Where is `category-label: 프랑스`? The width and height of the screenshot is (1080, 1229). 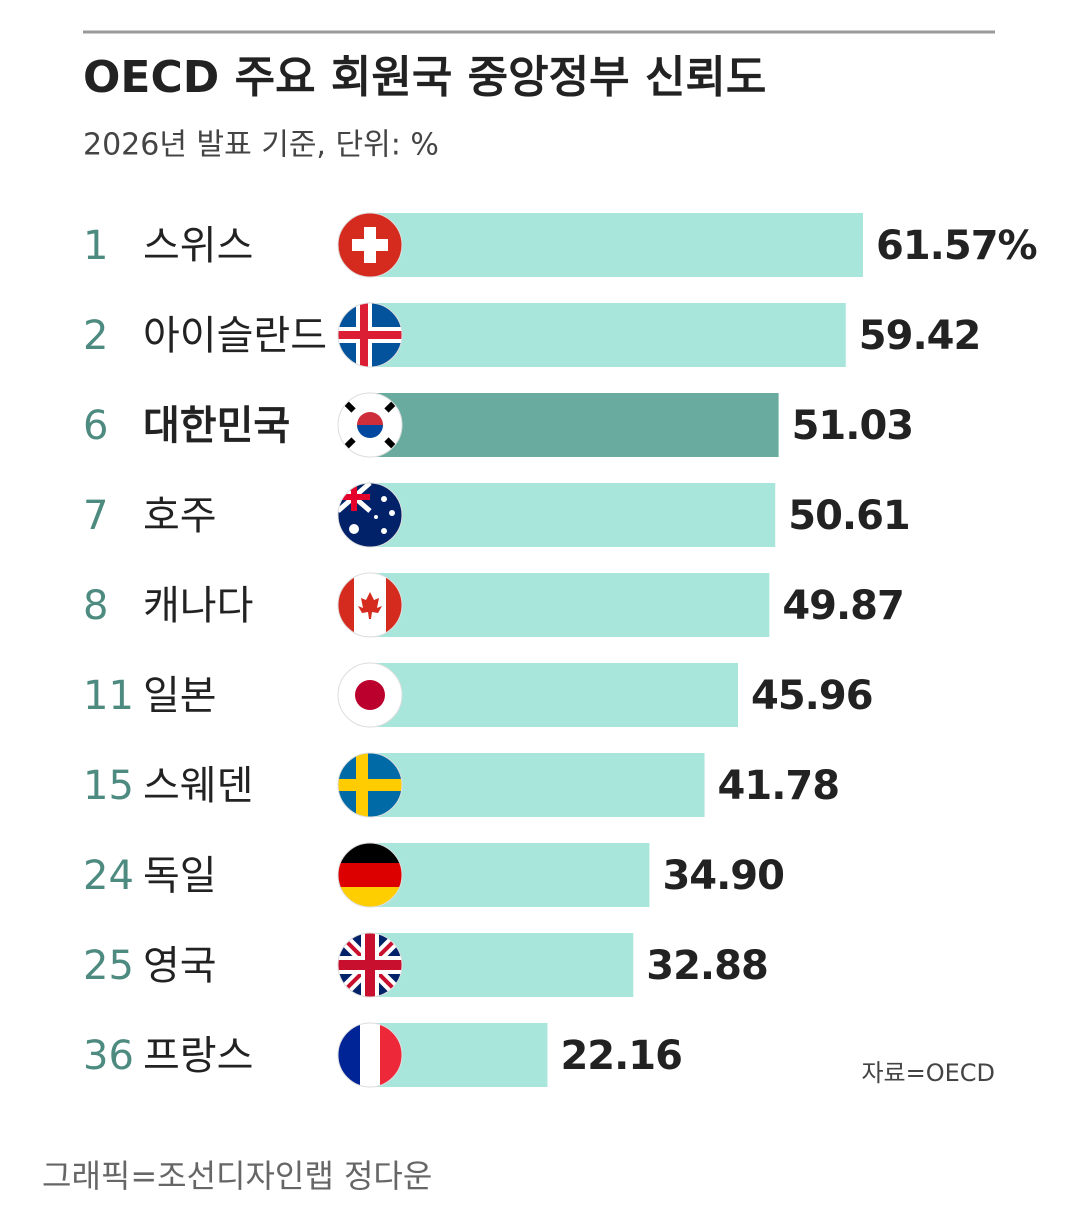
category-label: 프랑스 is located at coordinates (198, 1056).